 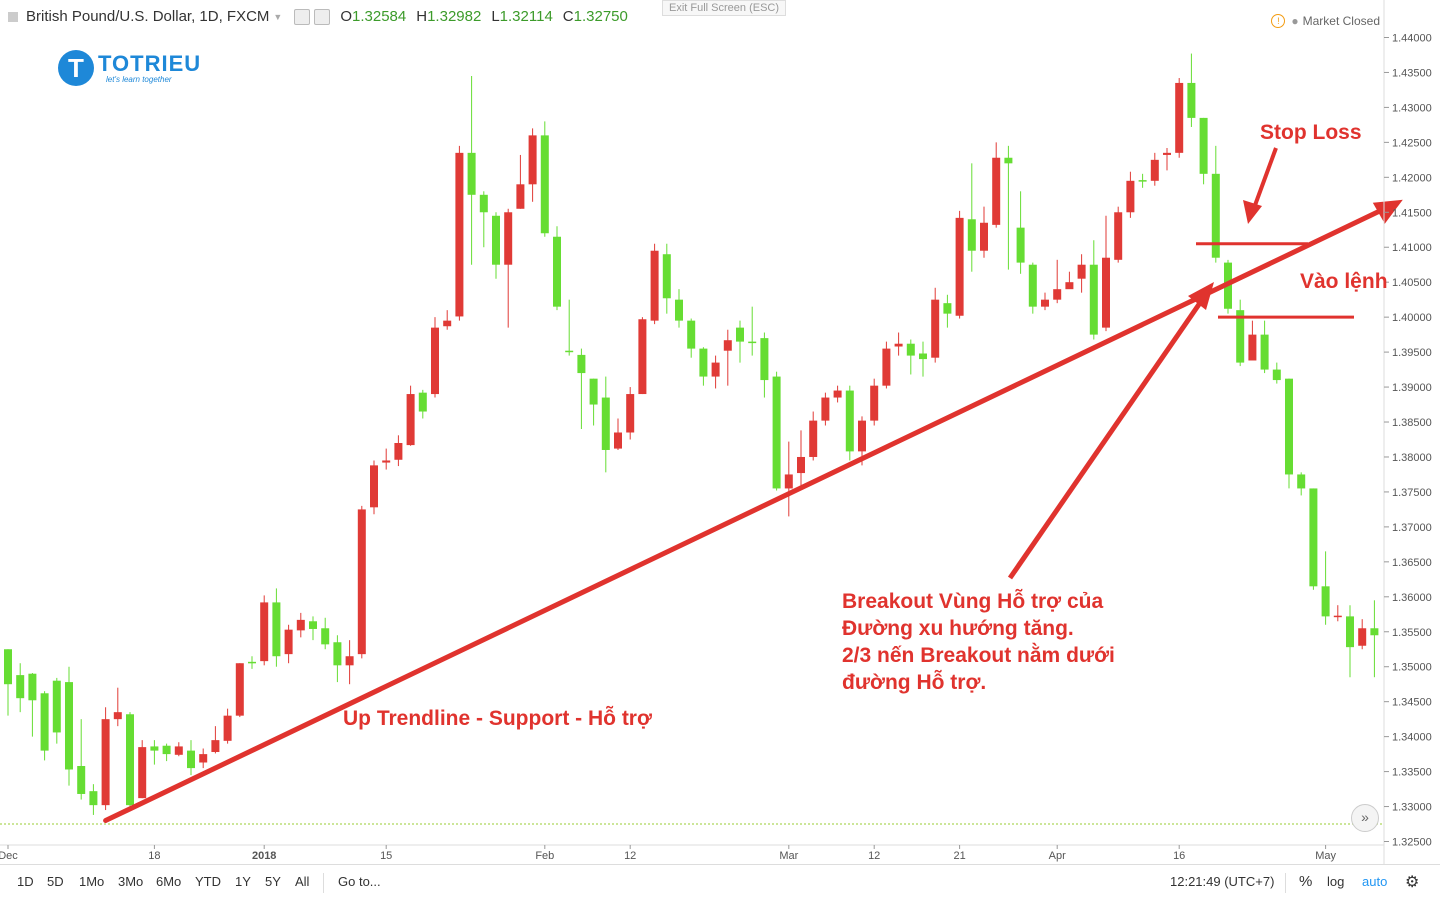 I want to click on range-5y-button: 5Y, so click(x=273, y=881).